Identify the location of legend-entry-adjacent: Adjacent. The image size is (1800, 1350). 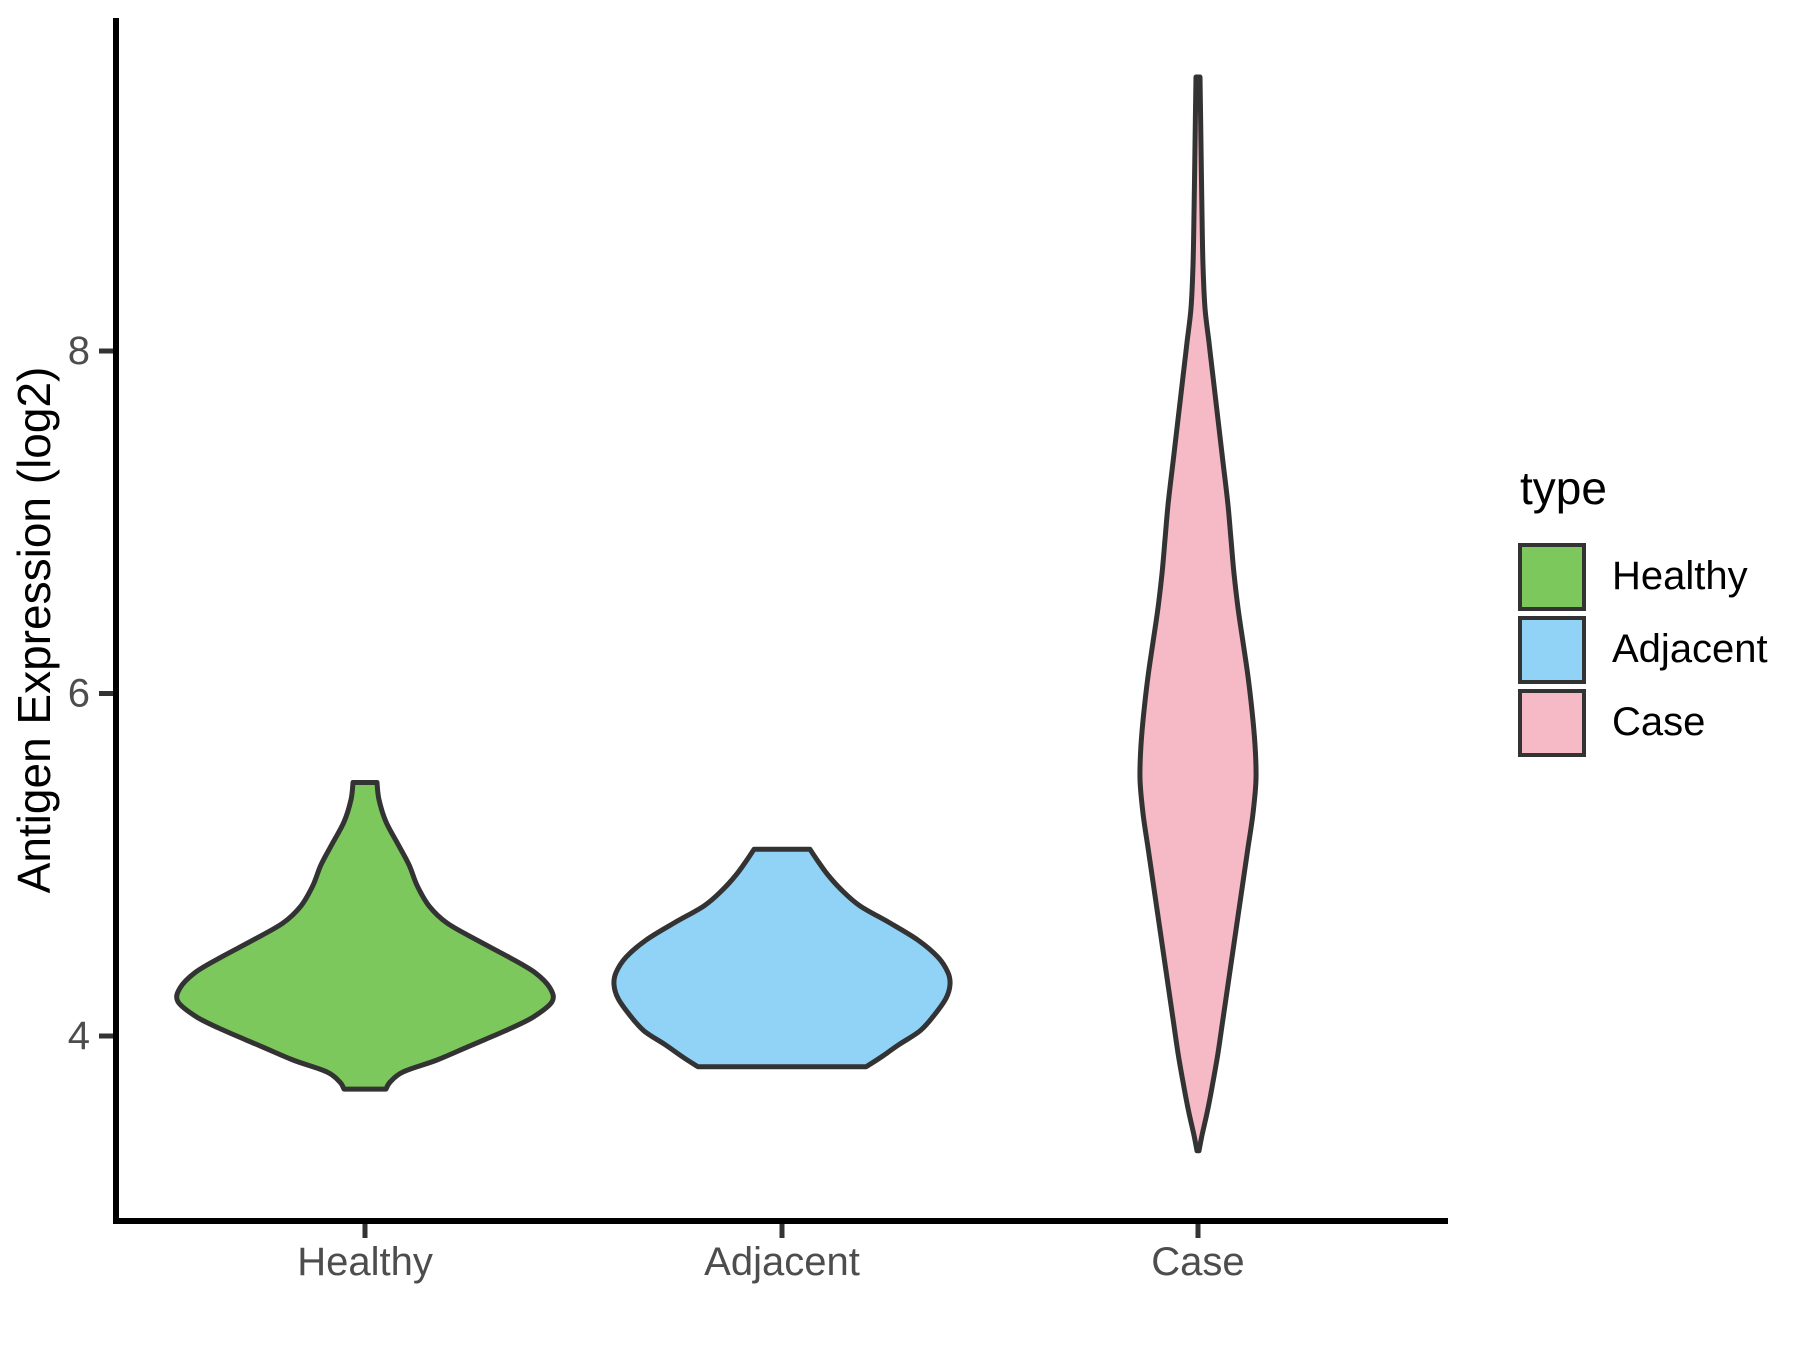
(1643, 649).